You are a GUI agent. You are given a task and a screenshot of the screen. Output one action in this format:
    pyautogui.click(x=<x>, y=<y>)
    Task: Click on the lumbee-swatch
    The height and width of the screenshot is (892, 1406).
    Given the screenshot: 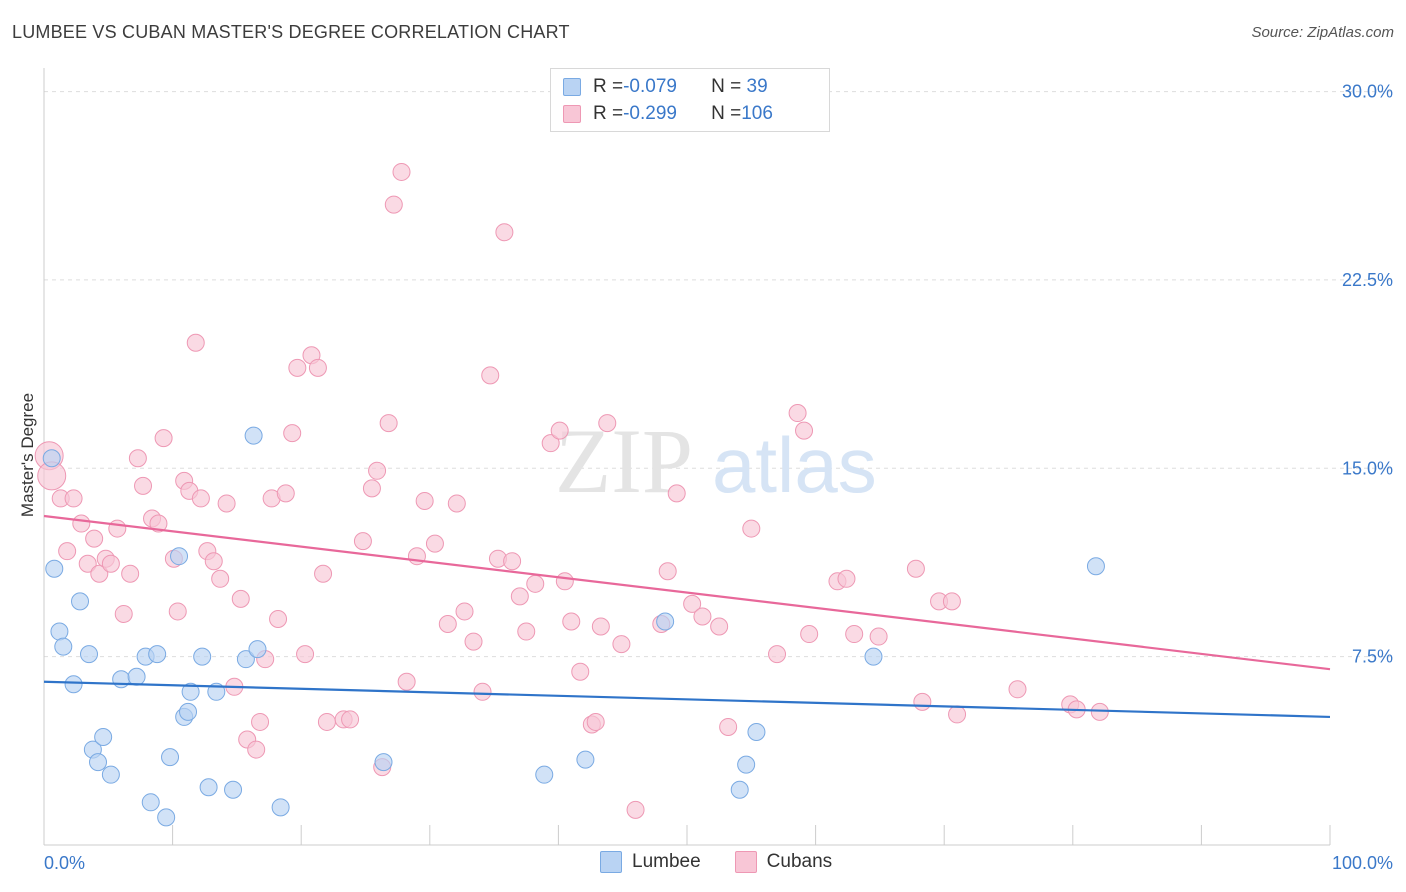 What is the action you would take?
    pyautogui.click(x=572, y=87)
    